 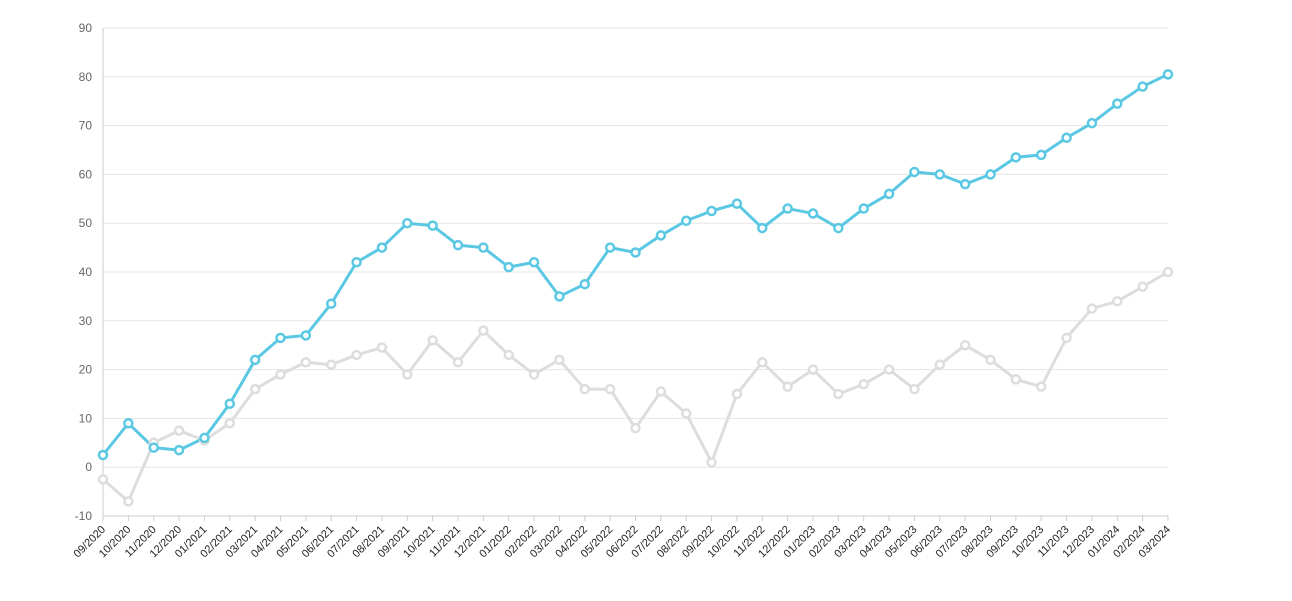 I want to click on y-axis: -10 0 10 20 30 40 50 60 70 80 90, so click(x=89, y=272).